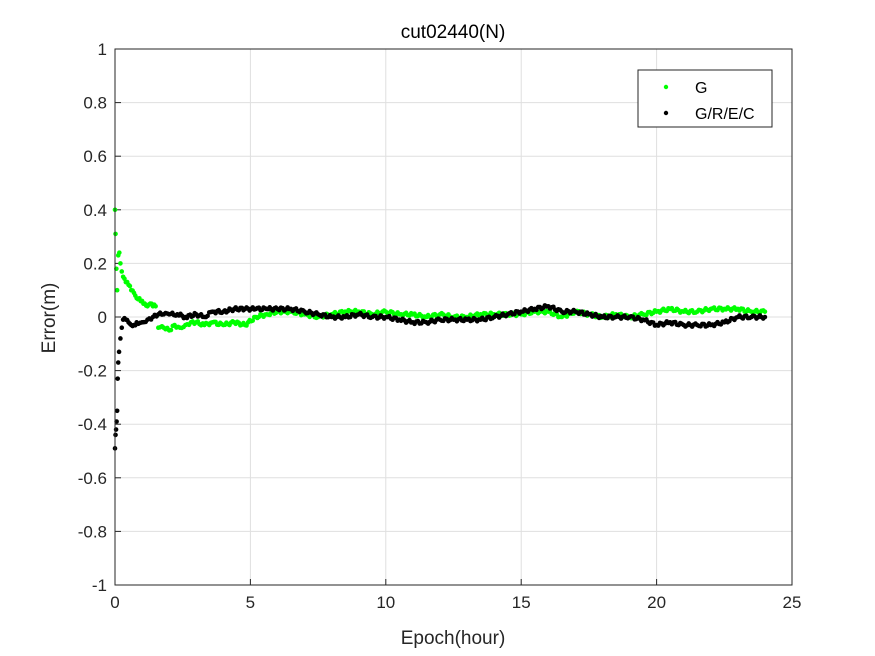  What do you see at coordinates (95, 263) in the screenshot?
I see `y-tick-label: 0.2` at bounding box center [95, 263].